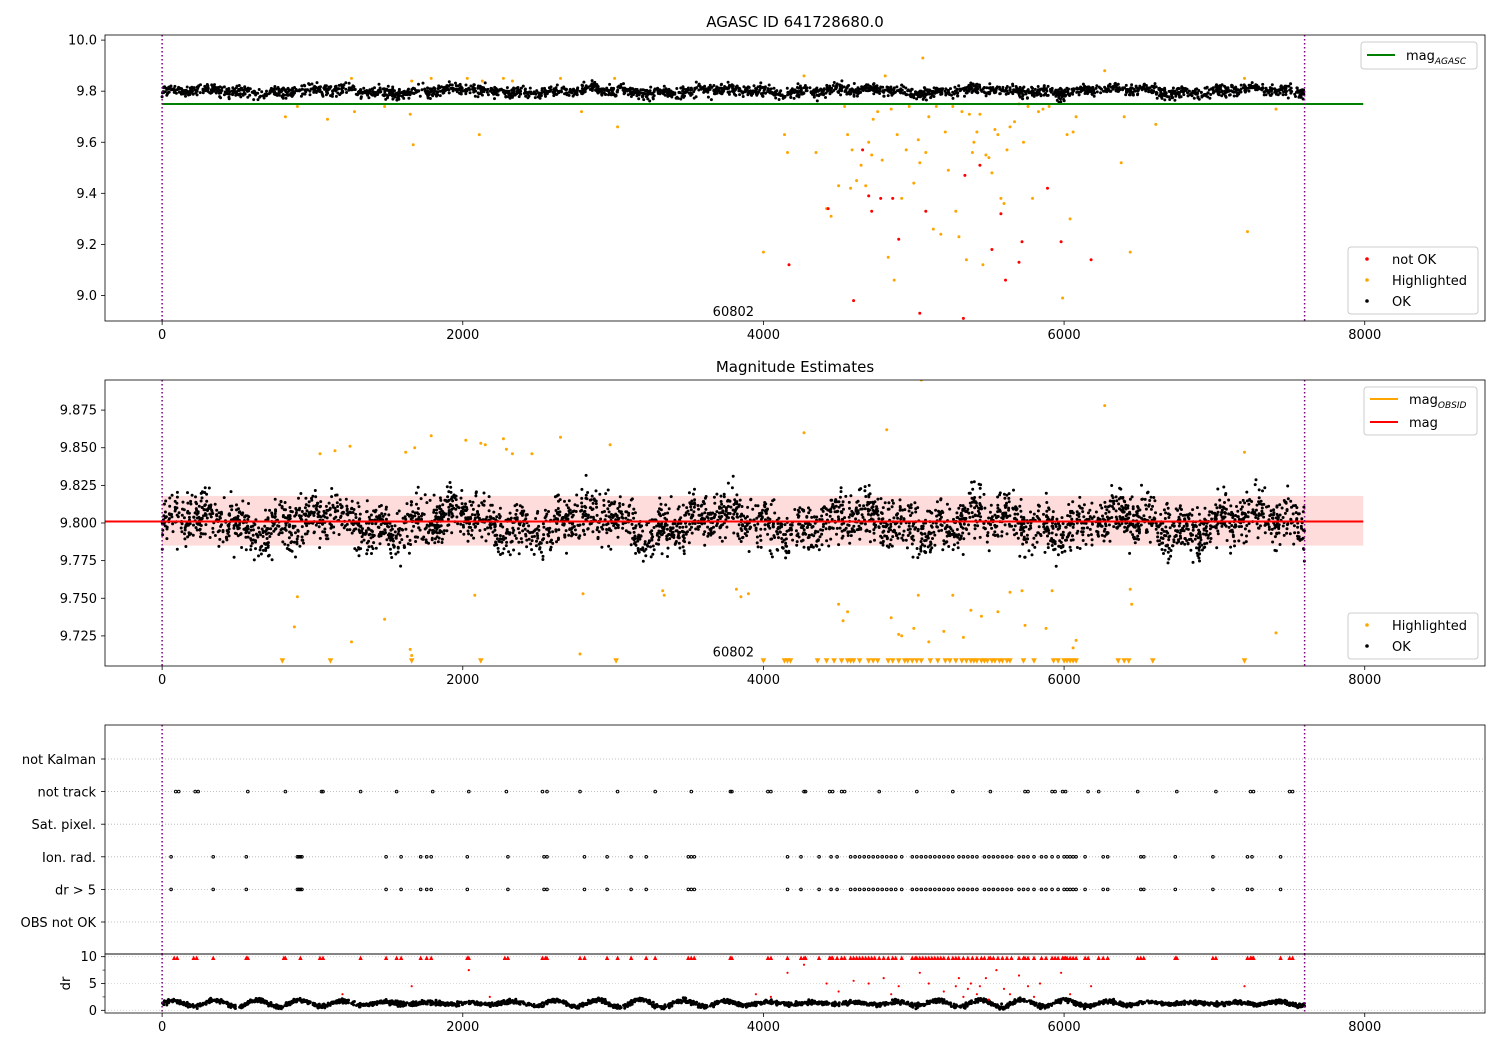 The height and width of the screenshot is (1050, 1500). I want to click on legend-label-base: mag, so click(1420, 56).